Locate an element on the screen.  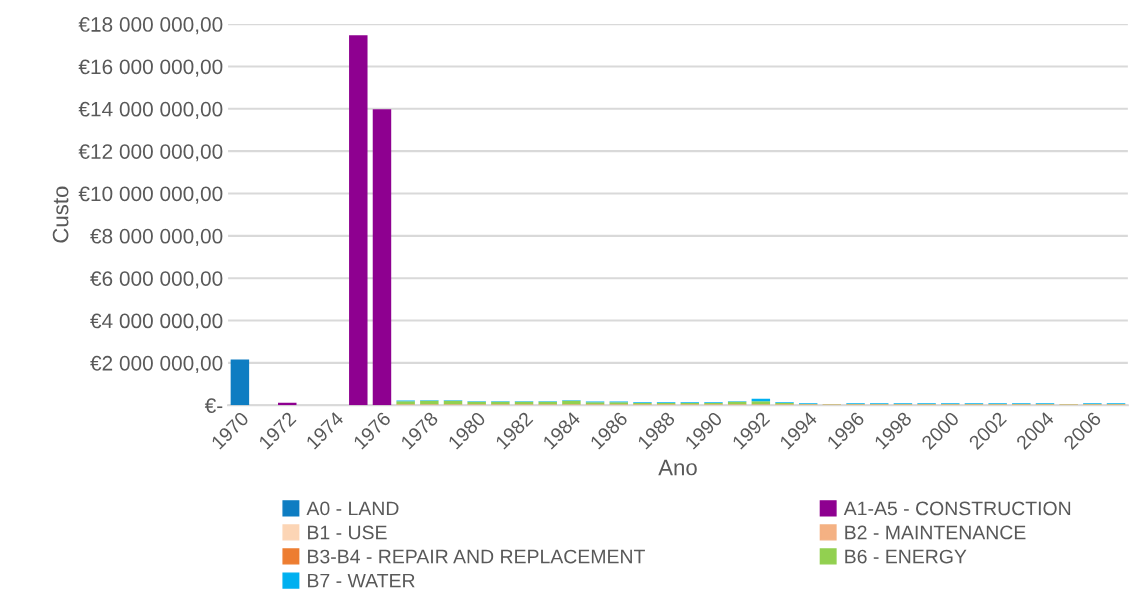
legend-label: B6 - ENERGY is located at coordinates (906, 556).